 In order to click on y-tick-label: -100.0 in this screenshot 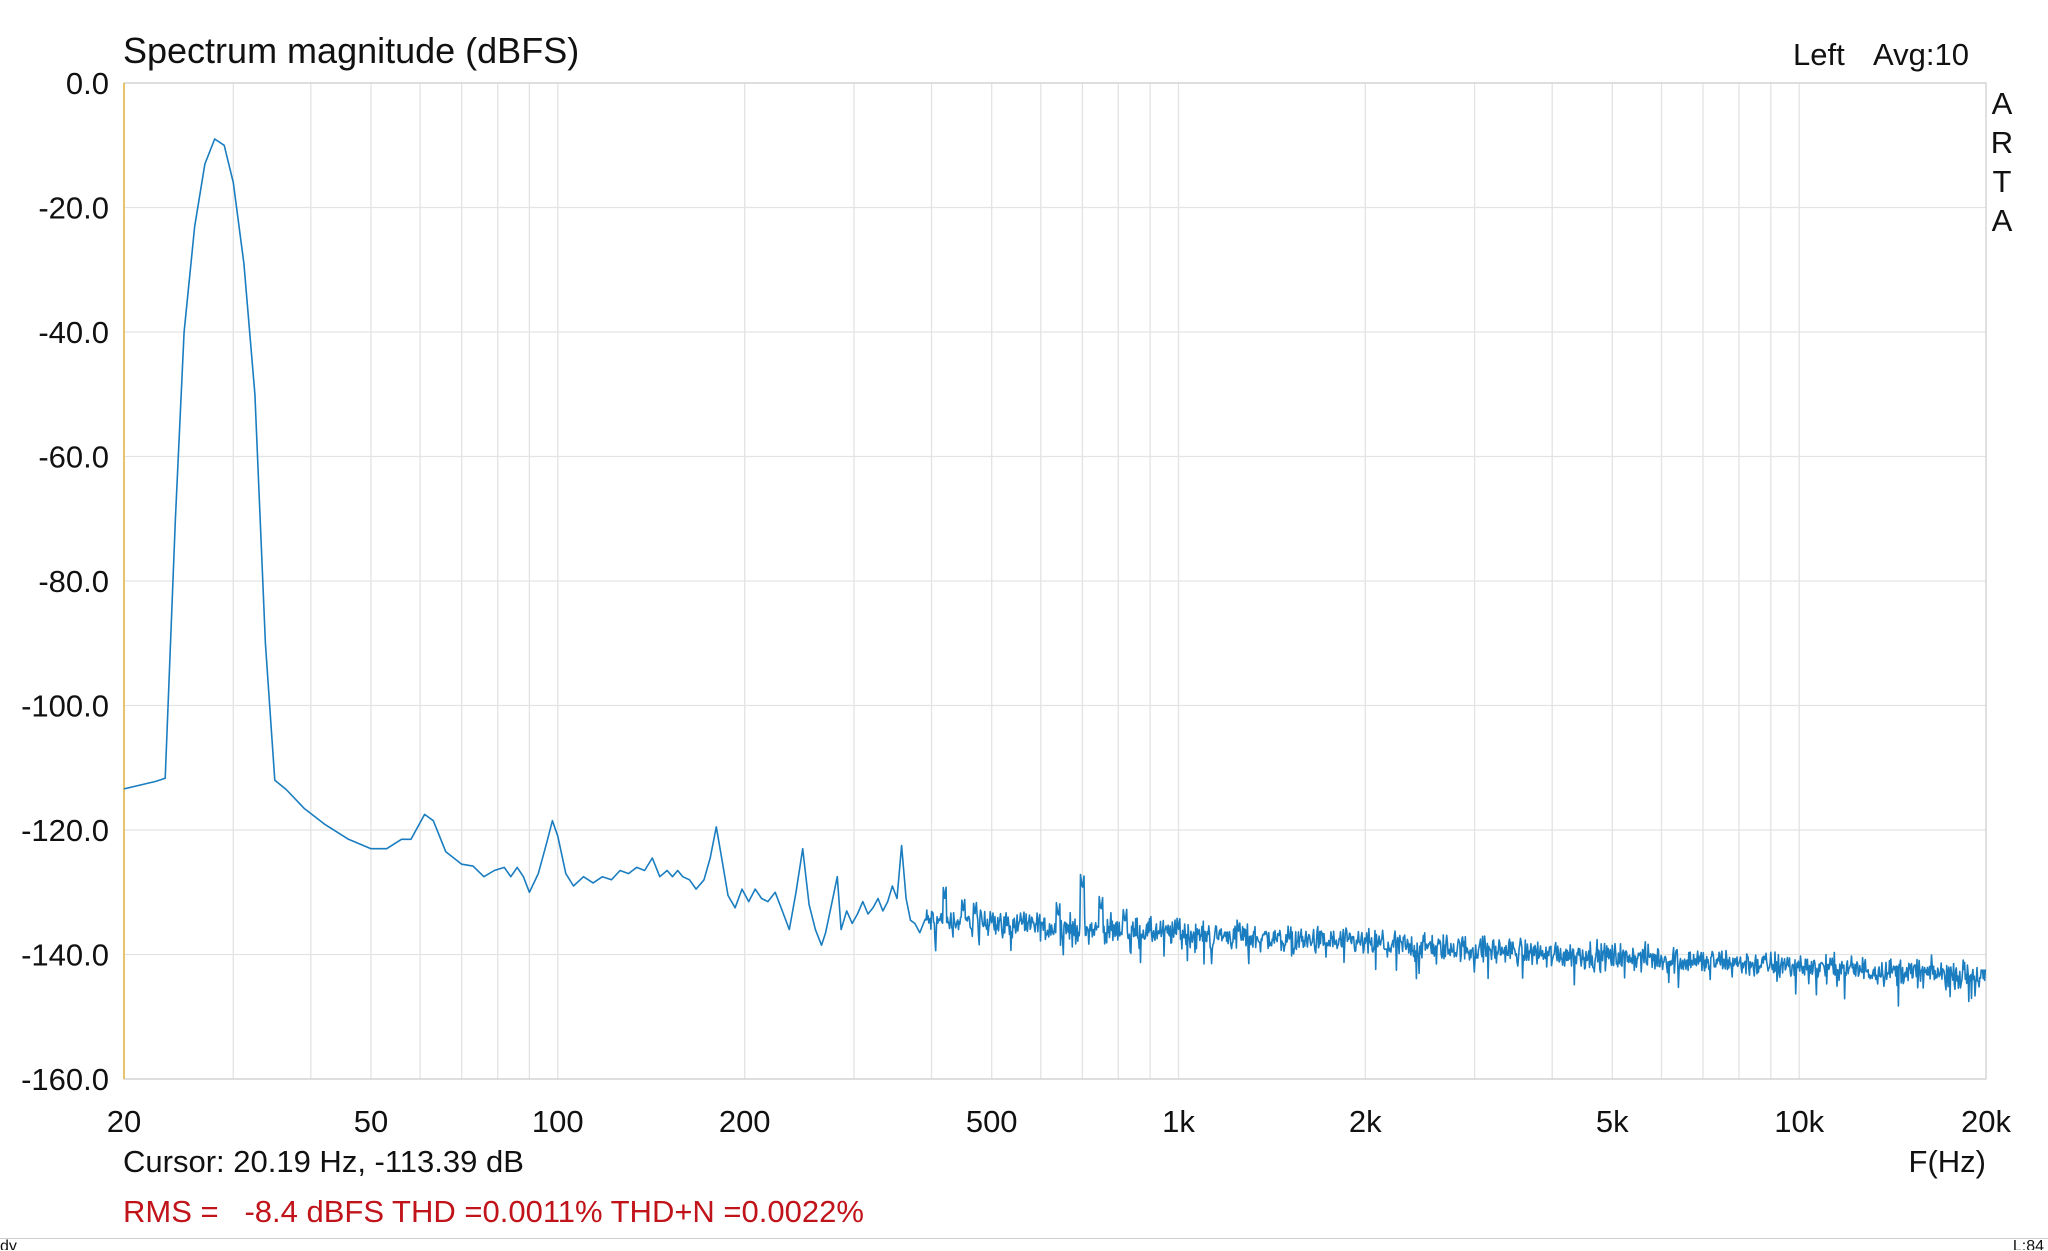, I will do `click(65, 706)`.